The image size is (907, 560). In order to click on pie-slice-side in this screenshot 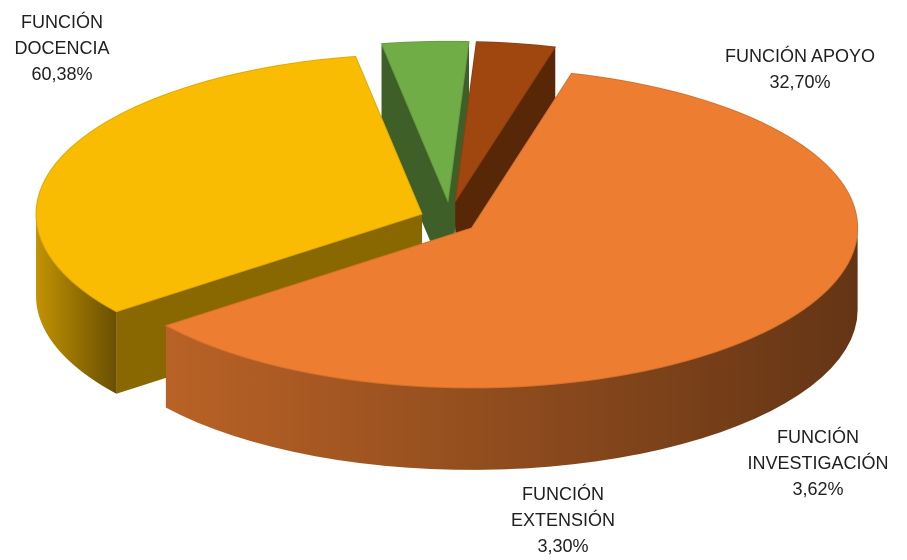, I will do `click(425, 162)`.